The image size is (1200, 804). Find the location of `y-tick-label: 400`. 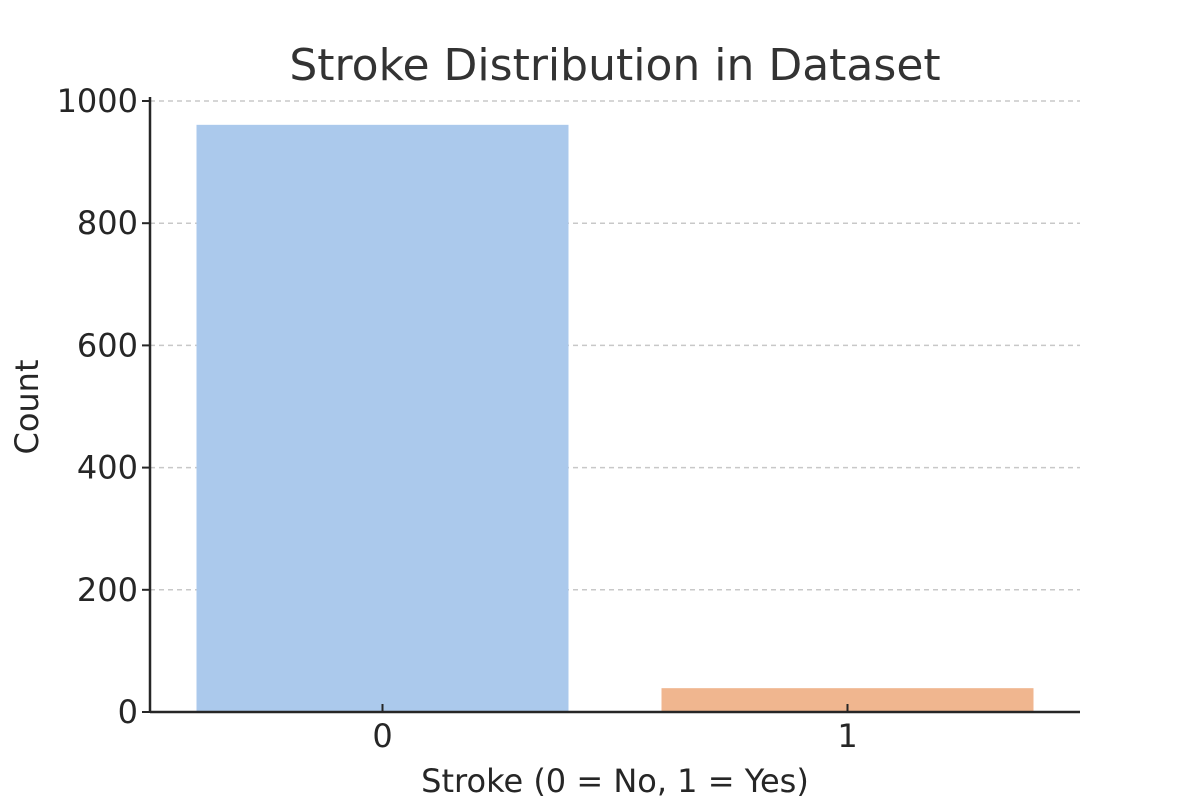

y-tick-label: 400 is located at coordinates (107, 468).